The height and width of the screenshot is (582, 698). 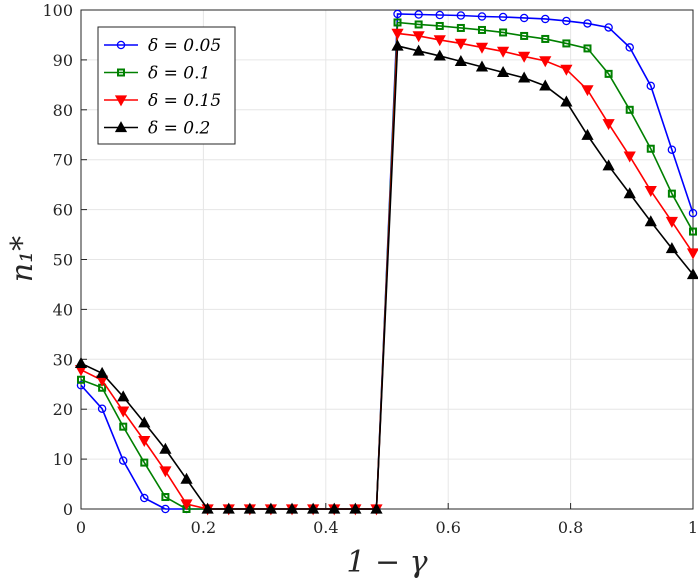 I want to click on x-tick-label: 0.6, so click(x=447, y=527).